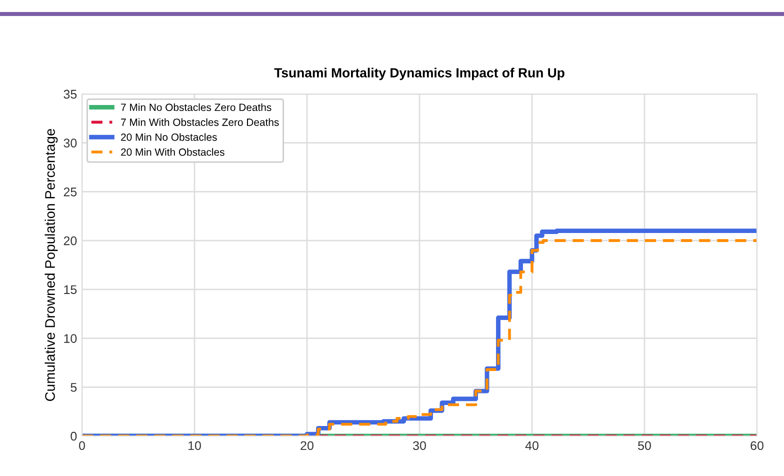 The height and width of the screenshot is (476, 784). What do you see at coordinates (70, 94) in the screenshot?
I see `y-tick-label: 35` at bounding box center [70, 94].